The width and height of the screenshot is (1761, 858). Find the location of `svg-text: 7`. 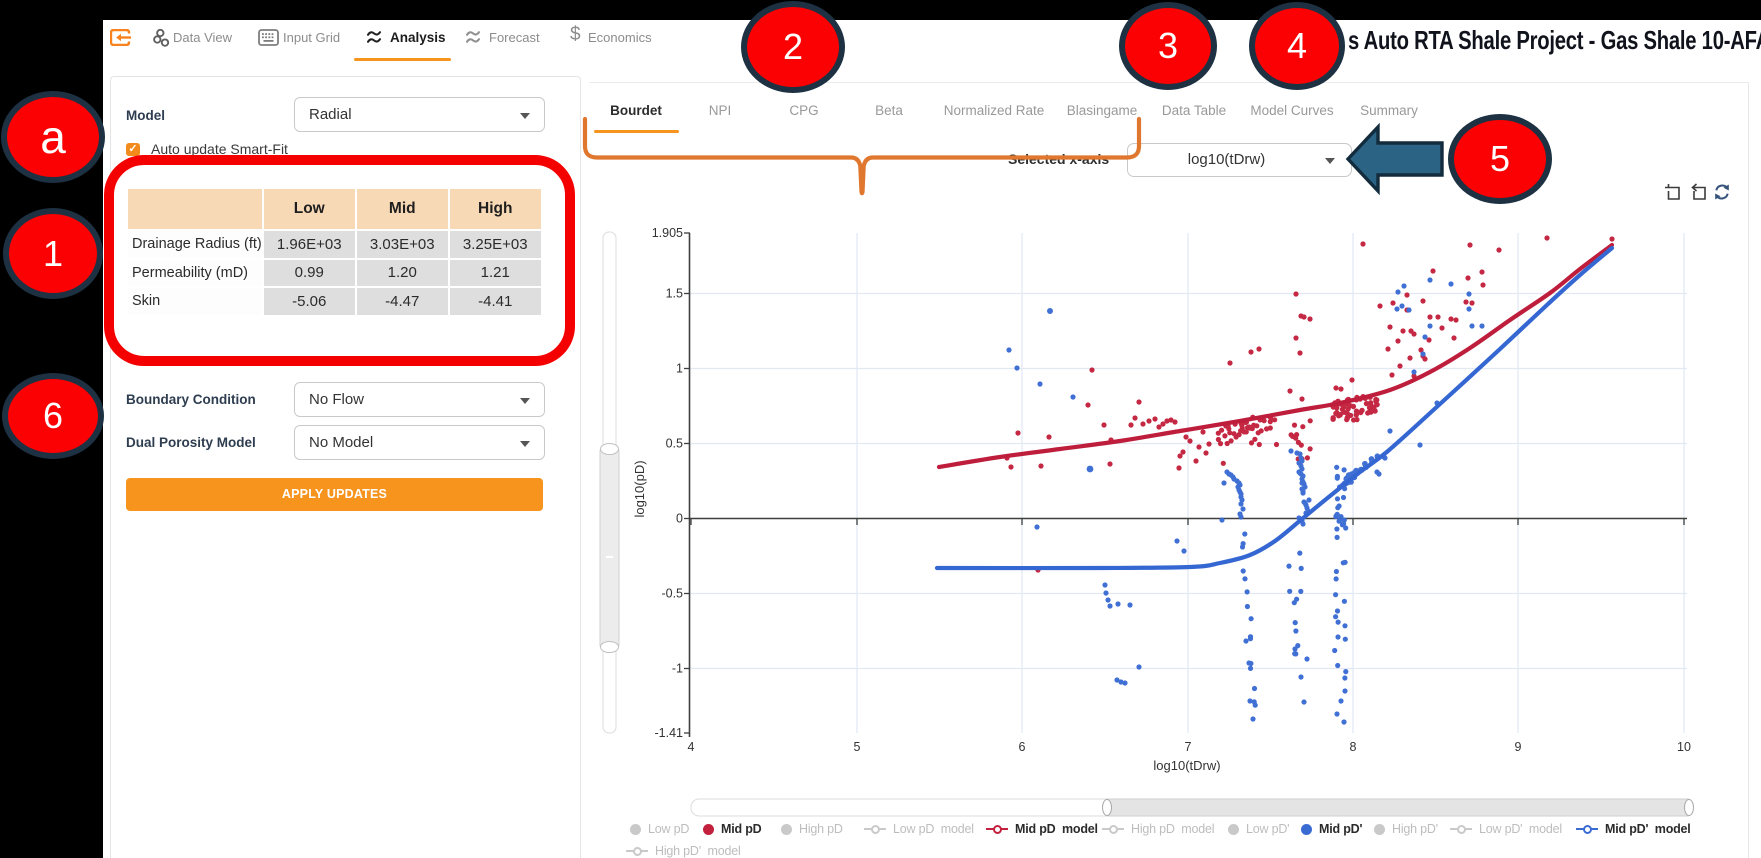

svg-text: 7 is located at coordinates (1188, 747).